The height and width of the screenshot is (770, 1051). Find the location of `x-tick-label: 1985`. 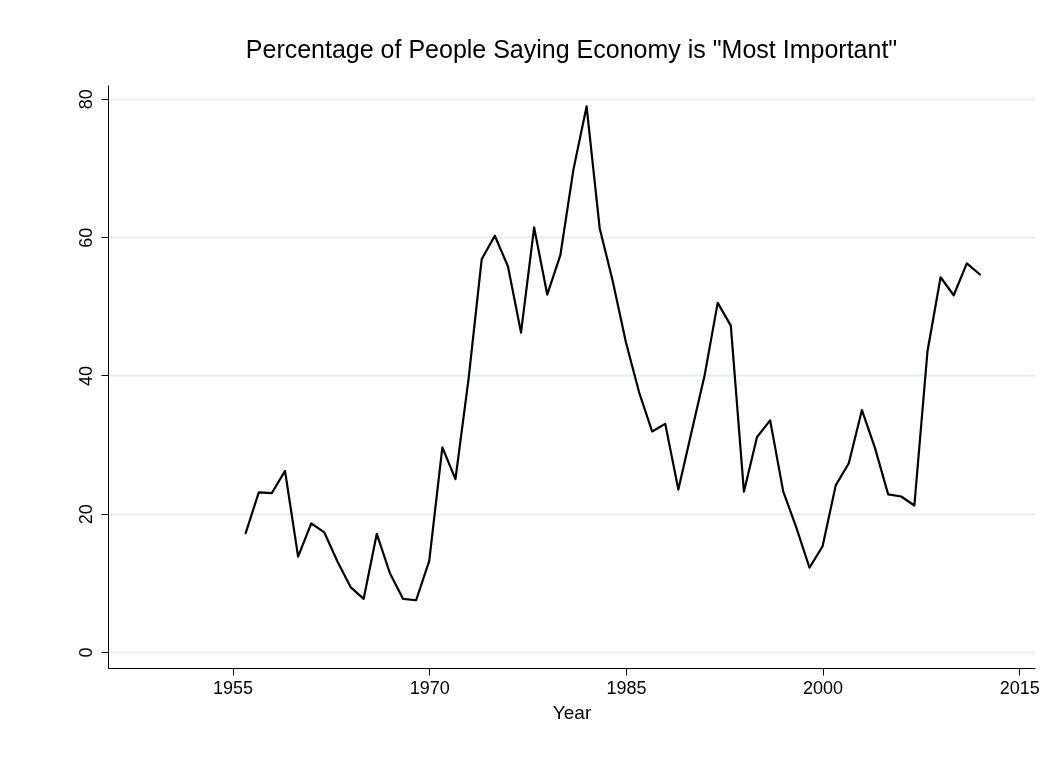

x-tick-label: 1985 is located at coordinates (626, 687).